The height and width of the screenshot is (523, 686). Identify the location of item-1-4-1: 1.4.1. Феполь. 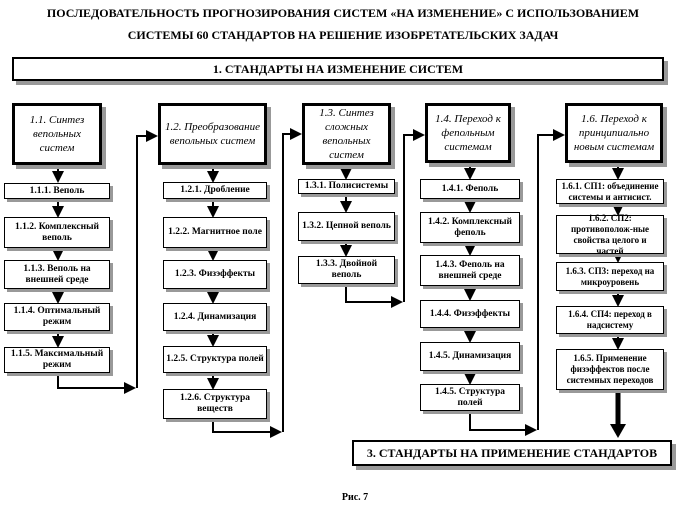
(470, 189).